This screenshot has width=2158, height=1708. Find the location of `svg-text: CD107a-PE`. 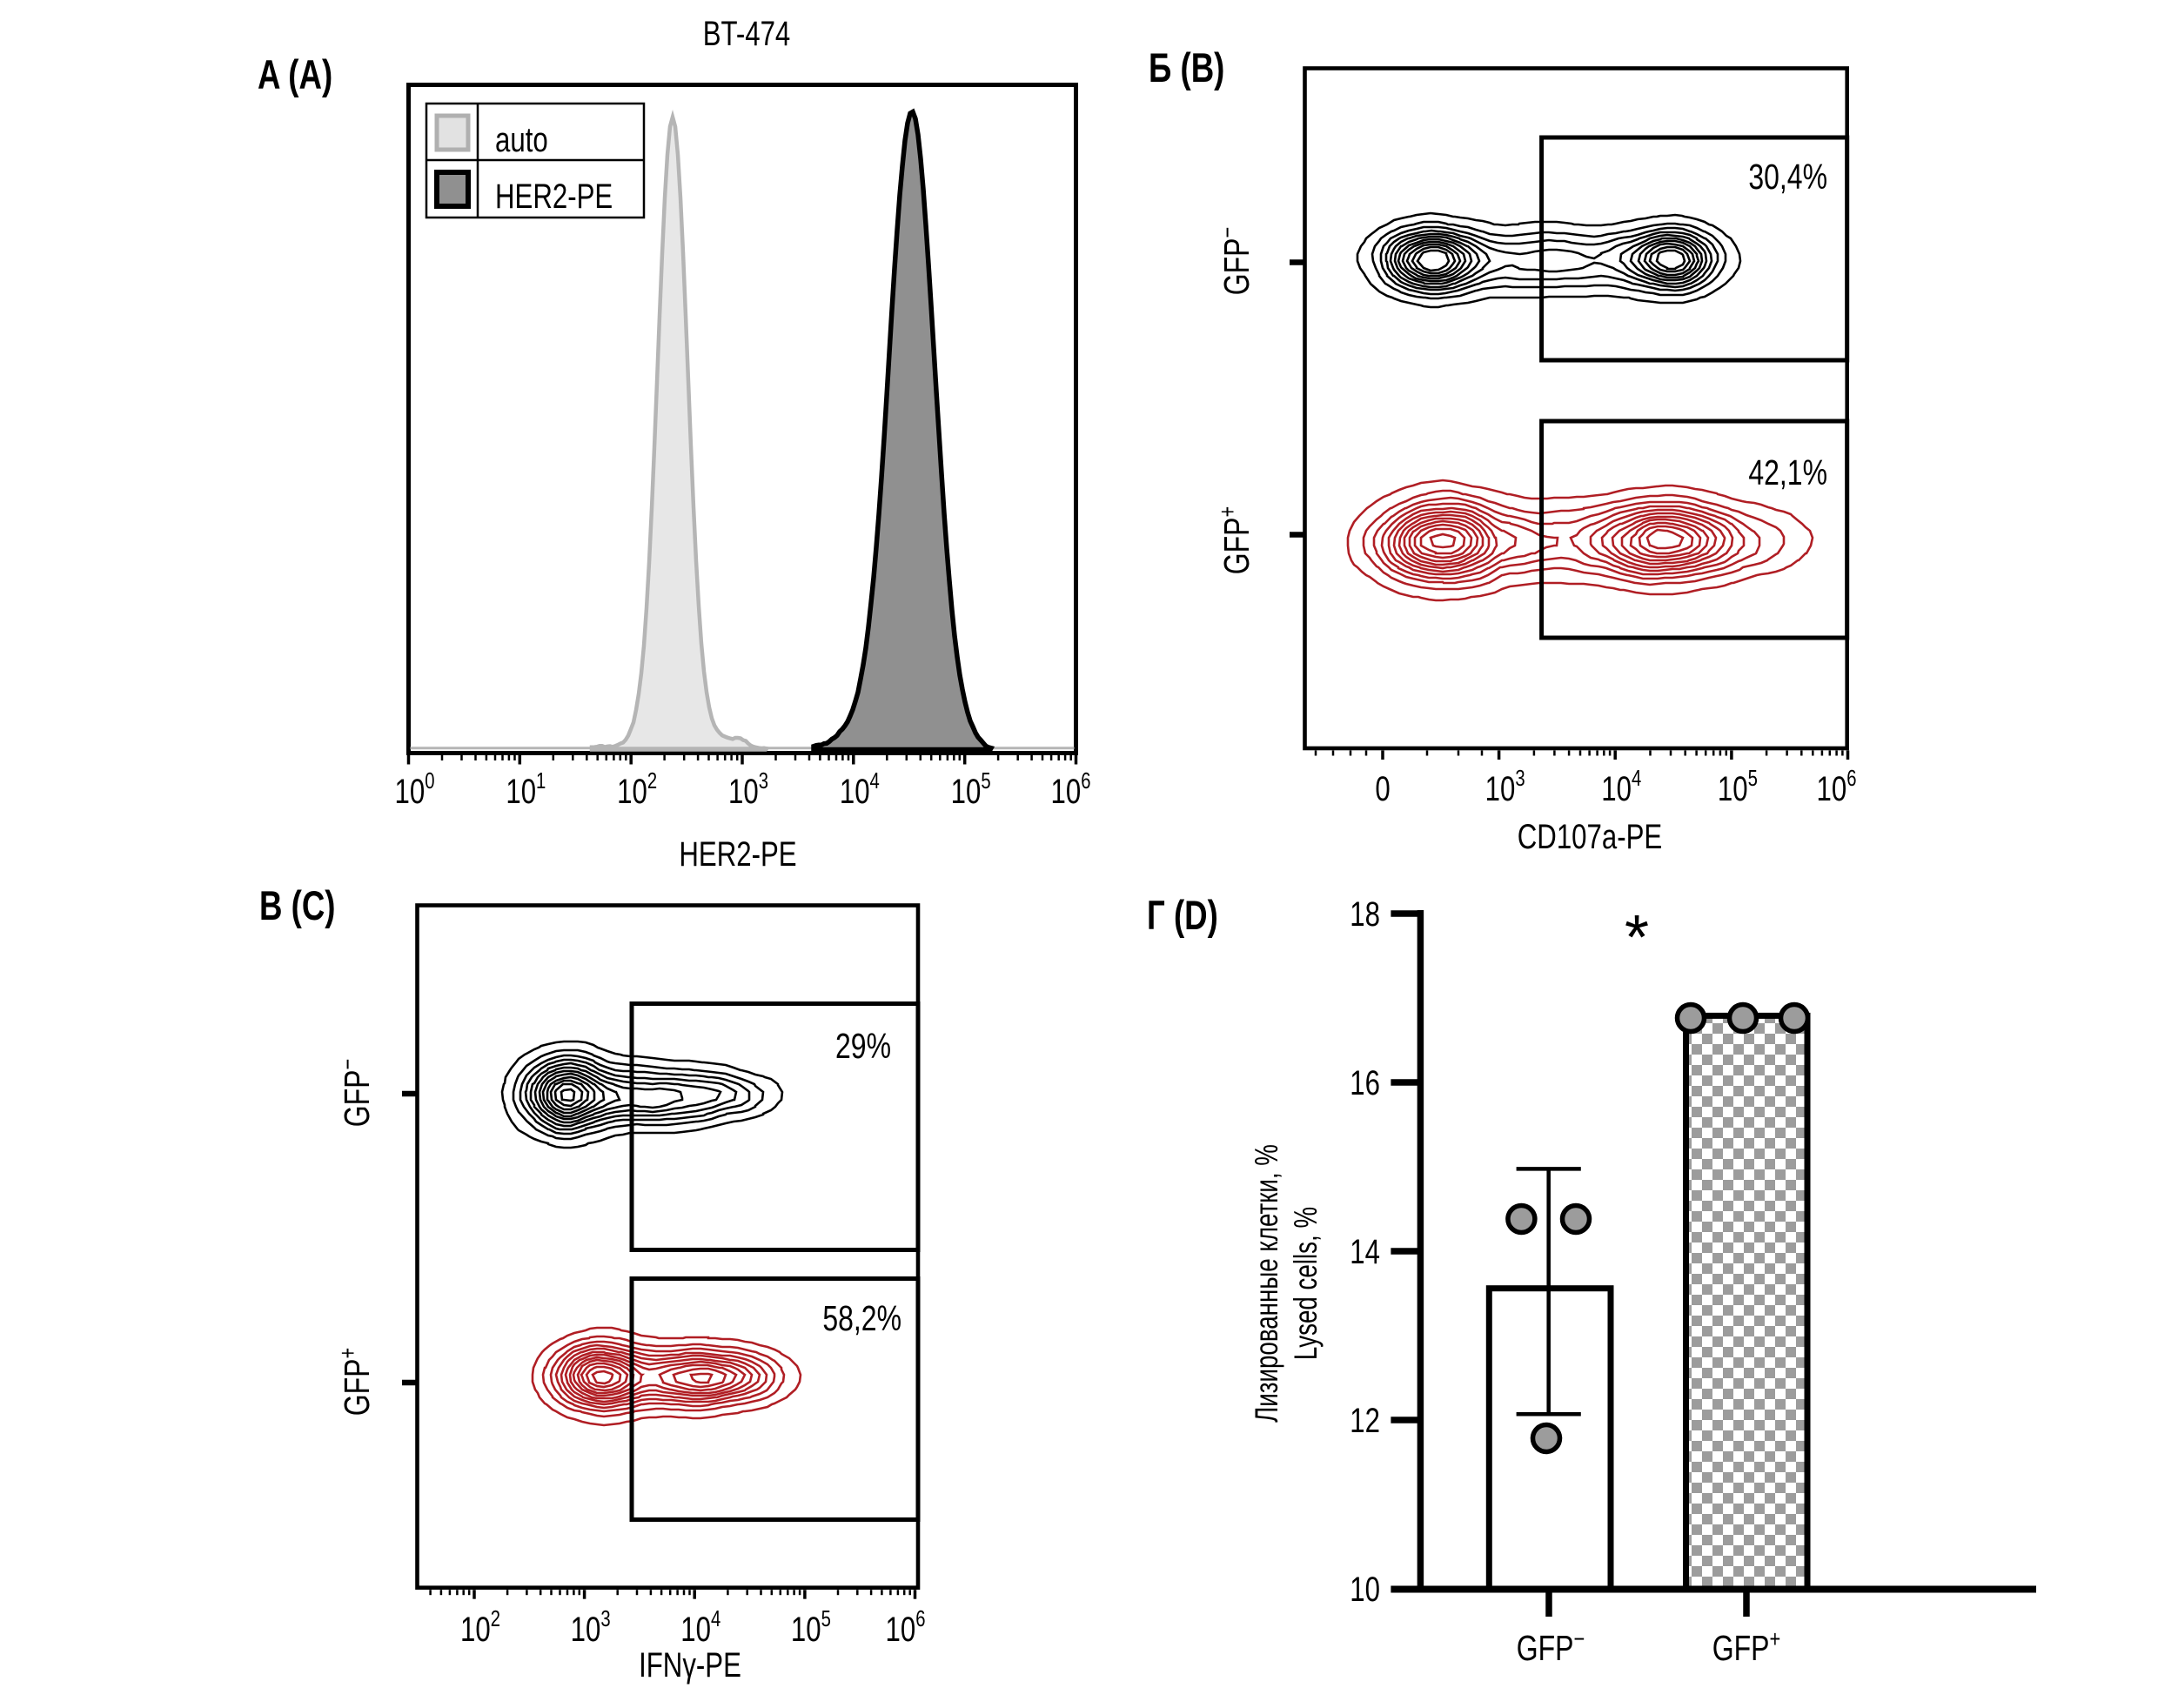

svg-text: CD107a-PE is located at coordinates (1590, 837).